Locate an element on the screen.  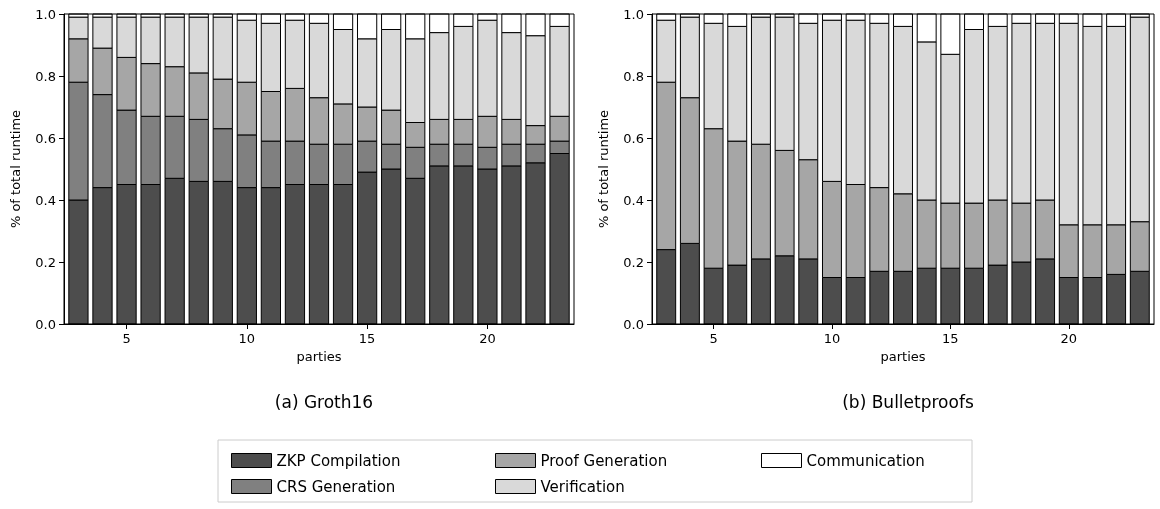
legend-label: Communication is located at coordinates (865, 460).